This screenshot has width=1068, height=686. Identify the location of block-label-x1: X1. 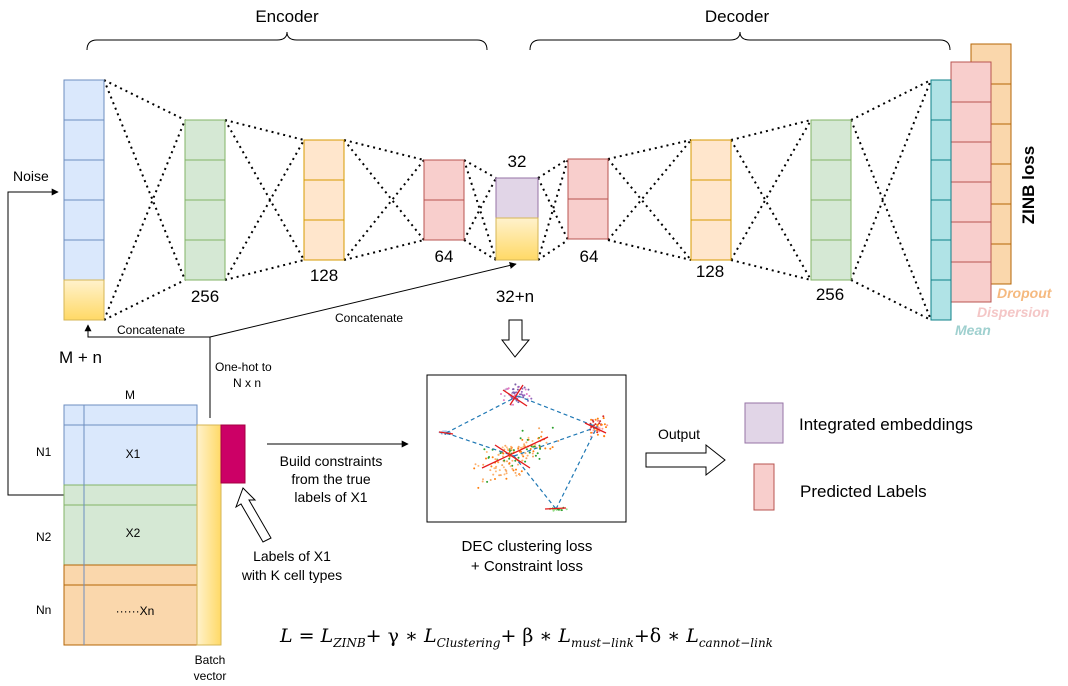
(133, 454).